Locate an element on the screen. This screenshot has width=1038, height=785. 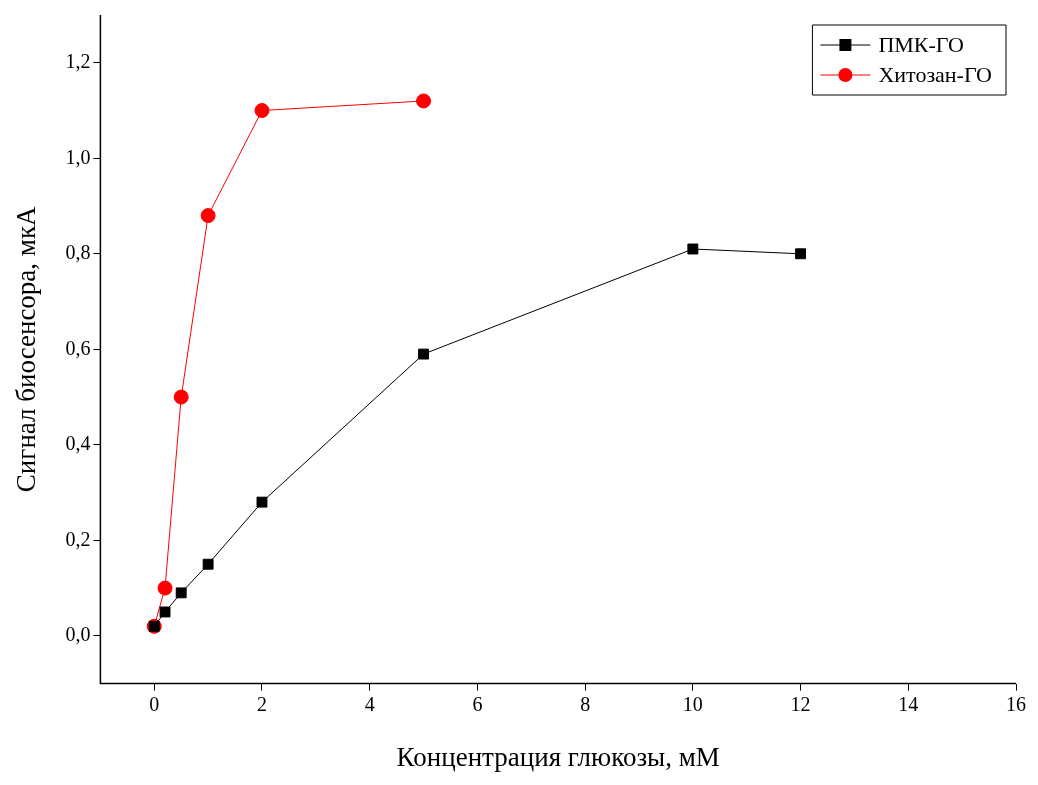
x-tick-label: 16 is located at coordinates (1016, 703).